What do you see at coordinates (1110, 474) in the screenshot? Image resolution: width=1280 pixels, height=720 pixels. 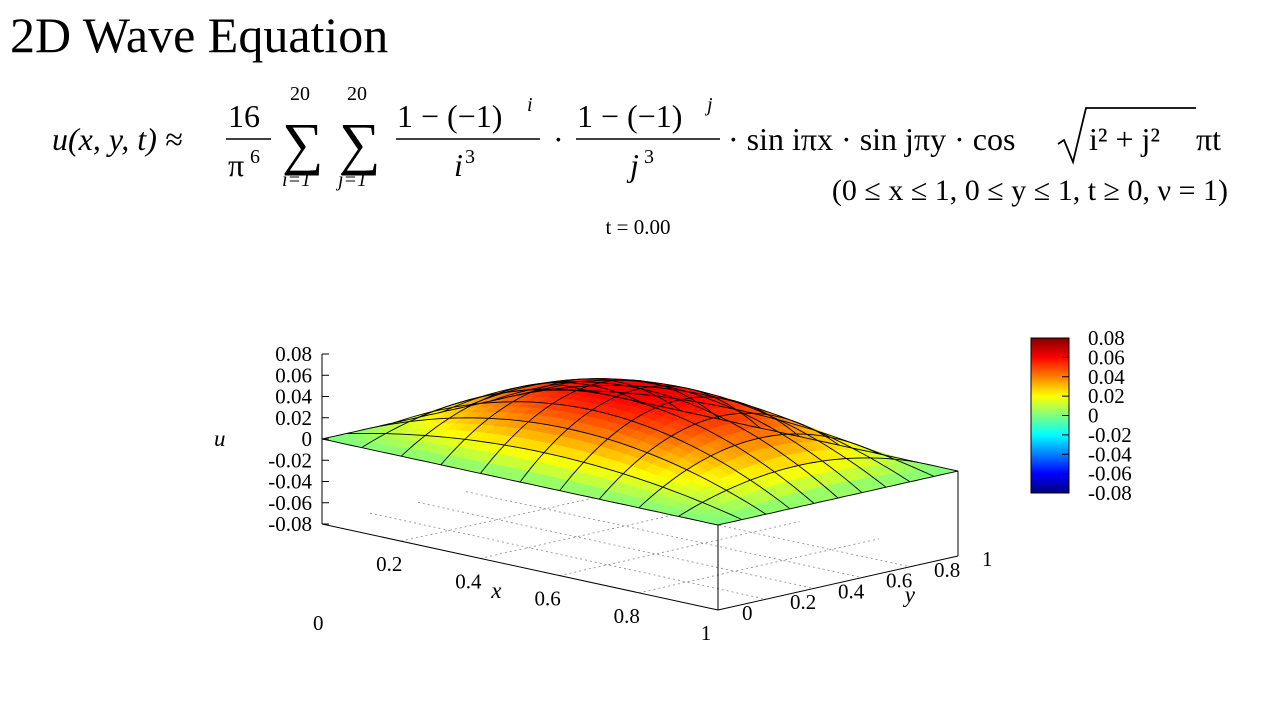 I see `colorbar-tick-label: -0.06` at bounding box center [1110, 474].